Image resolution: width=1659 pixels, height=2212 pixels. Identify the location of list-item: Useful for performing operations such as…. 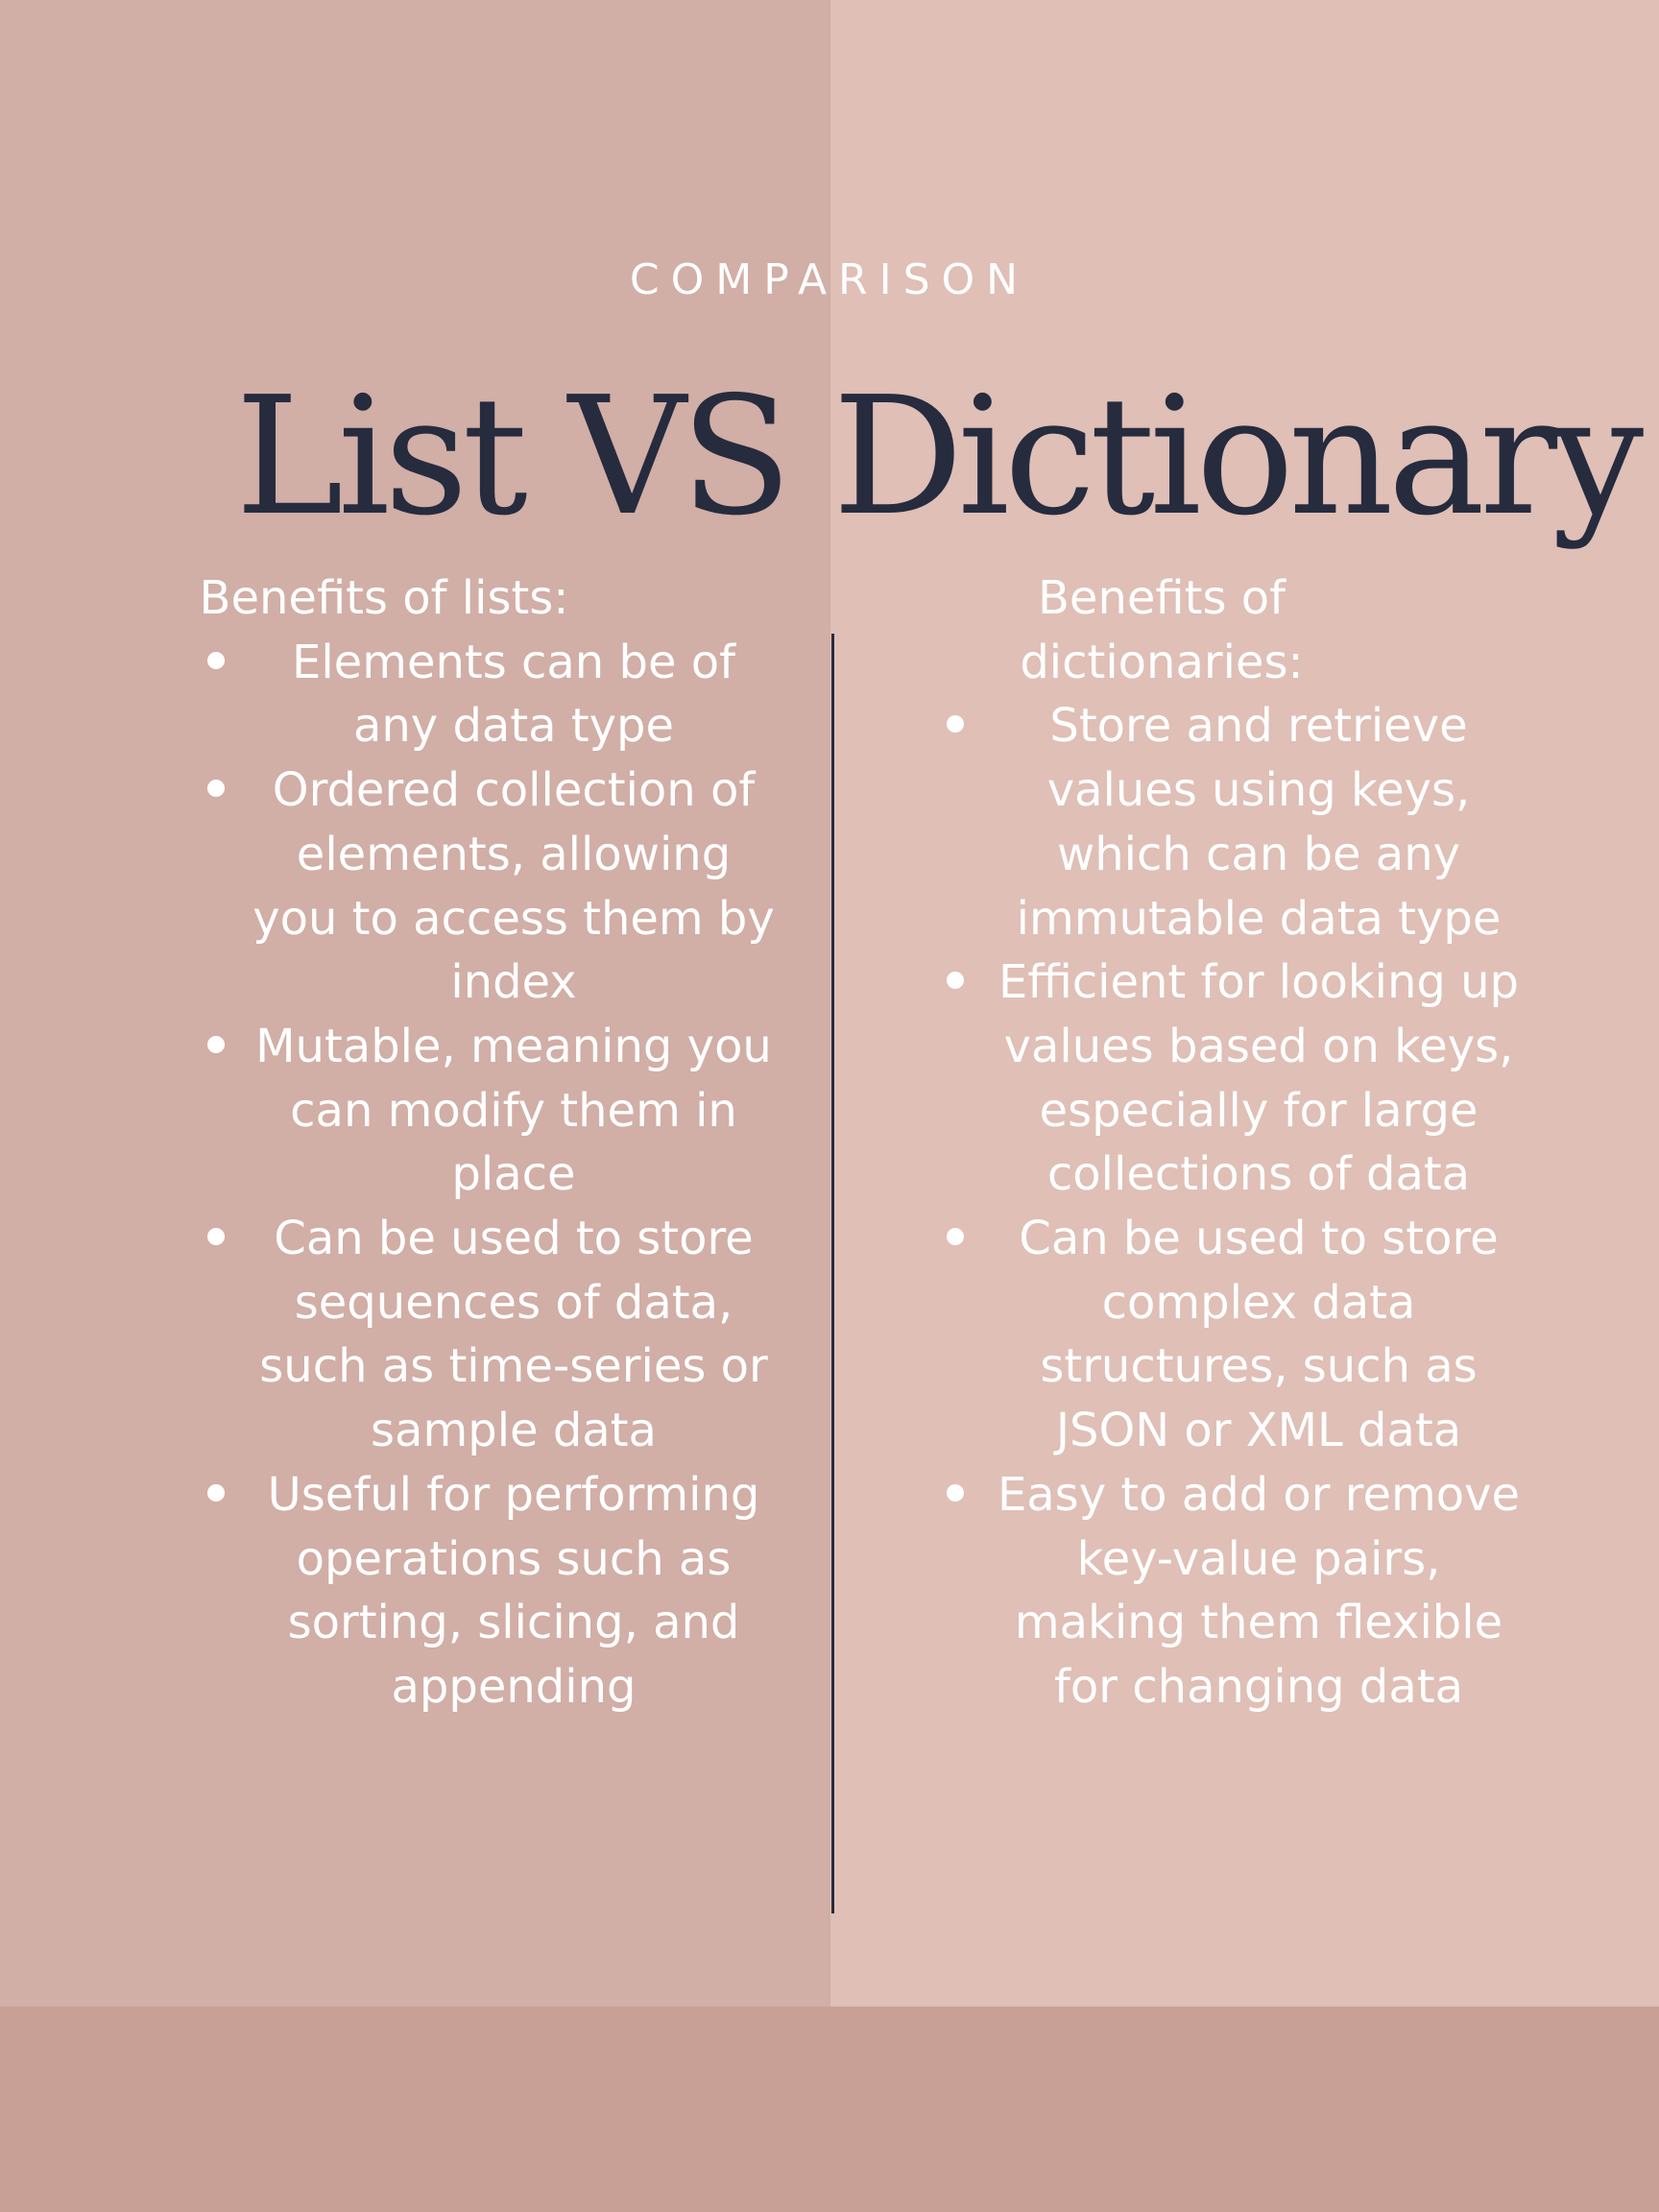
(489, 1591).